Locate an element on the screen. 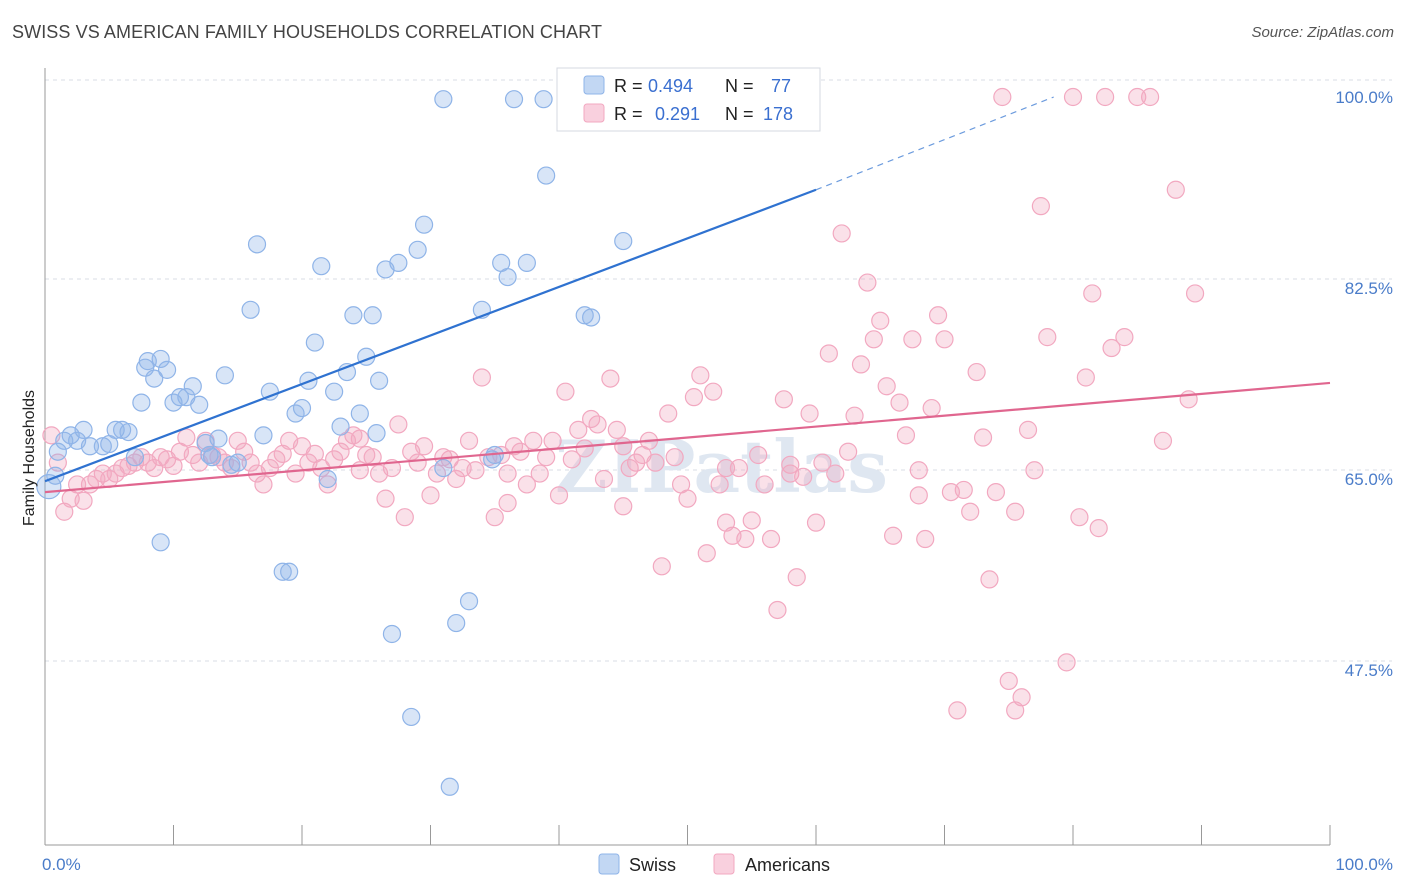 The image size is (1406, 892). bottom-legend-swiss: Swiss is located at coordinates (652, 865).